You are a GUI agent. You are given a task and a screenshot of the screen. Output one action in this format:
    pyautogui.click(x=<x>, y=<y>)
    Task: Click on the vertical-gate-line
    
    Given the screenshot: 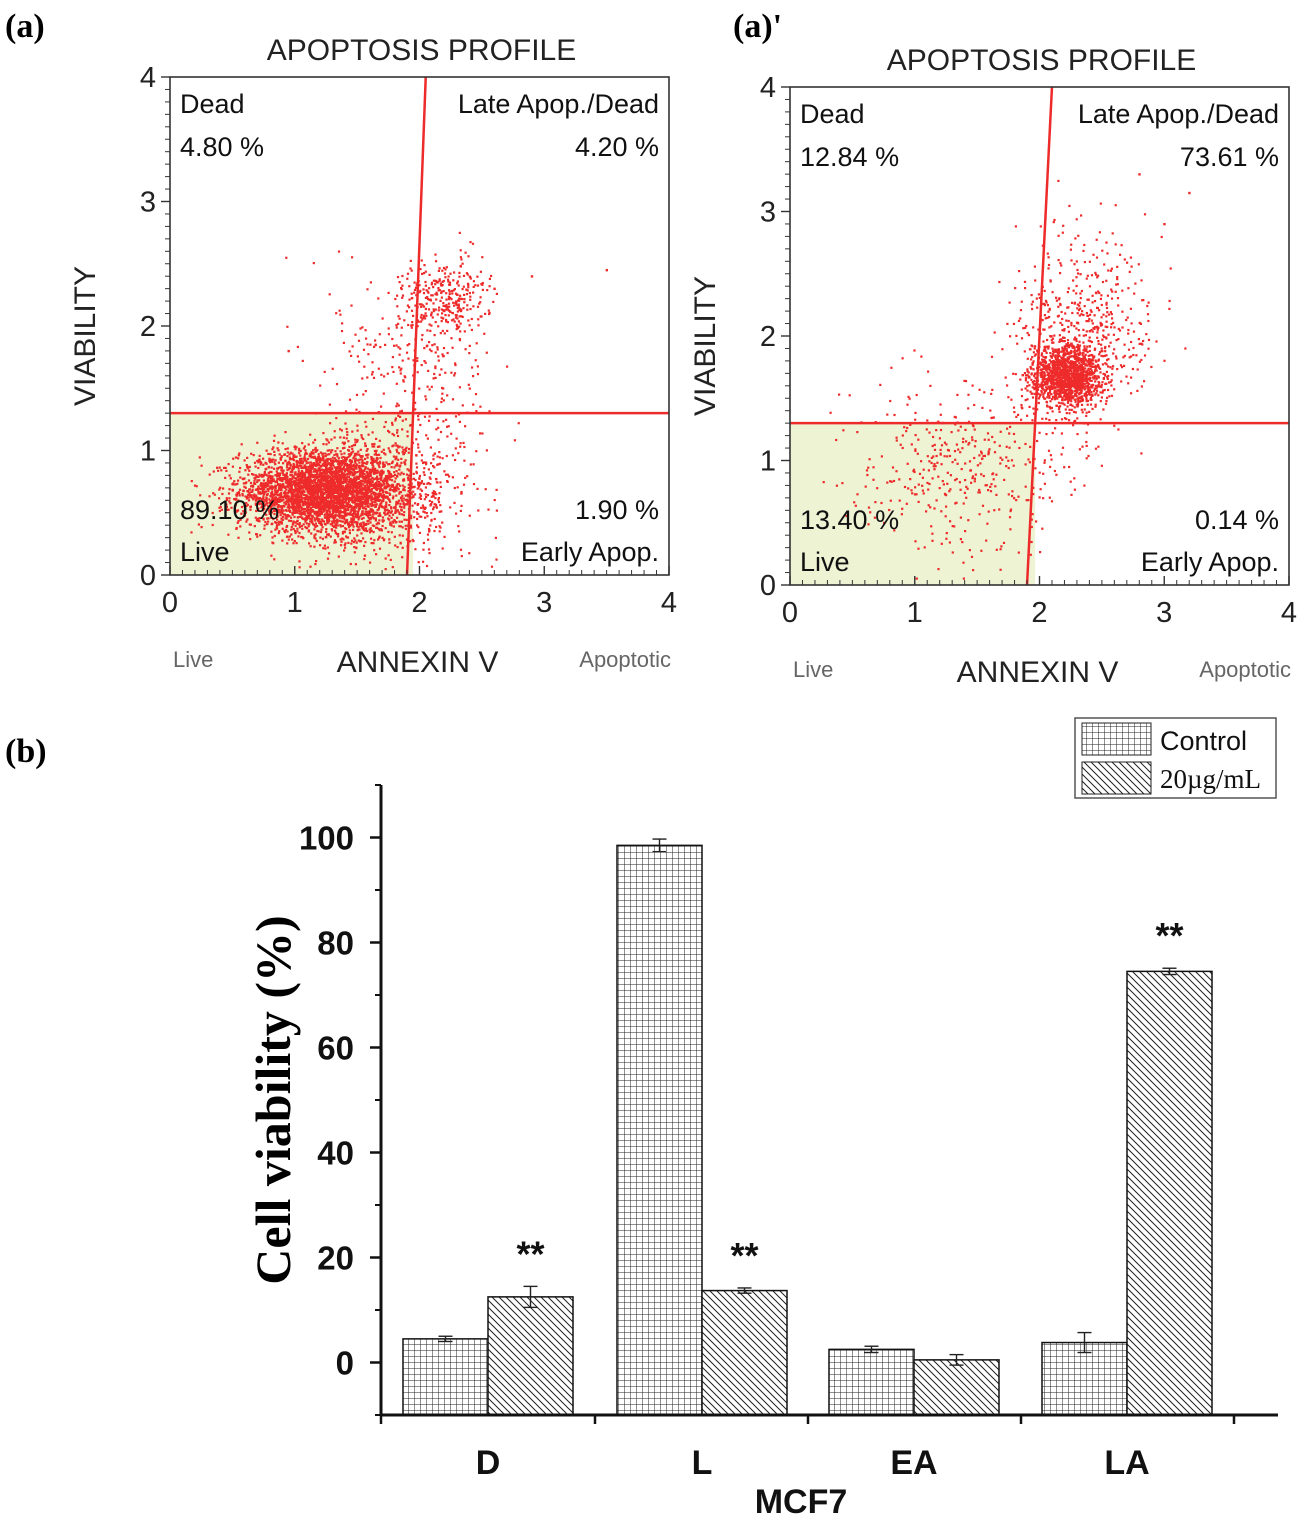 What is the action you would take?
    pyautogui.click(x=416, y=326)
    